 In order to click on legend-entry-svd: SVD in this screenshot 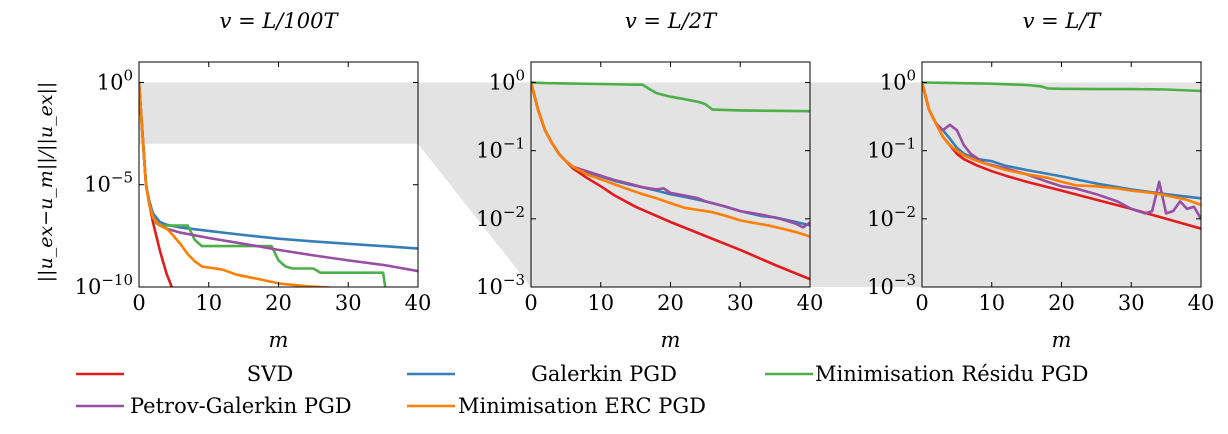, I will do `click(184, 374)`.